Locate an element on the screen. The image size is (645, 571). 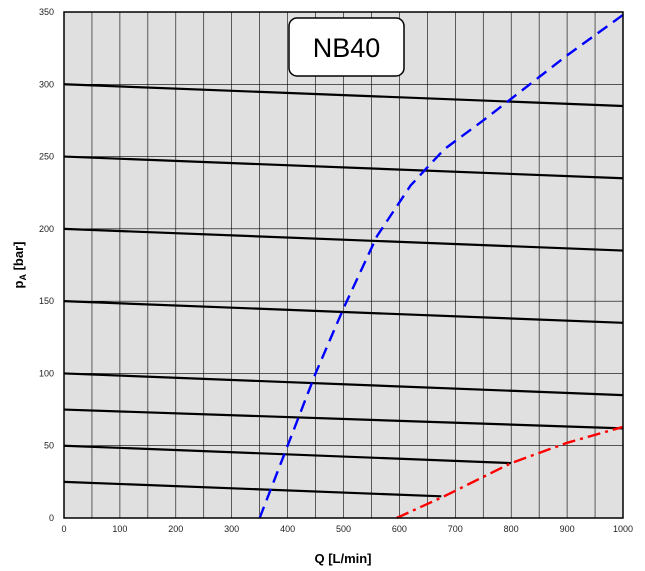
x-tick-label: 800 is located at coordinates (511, 529).